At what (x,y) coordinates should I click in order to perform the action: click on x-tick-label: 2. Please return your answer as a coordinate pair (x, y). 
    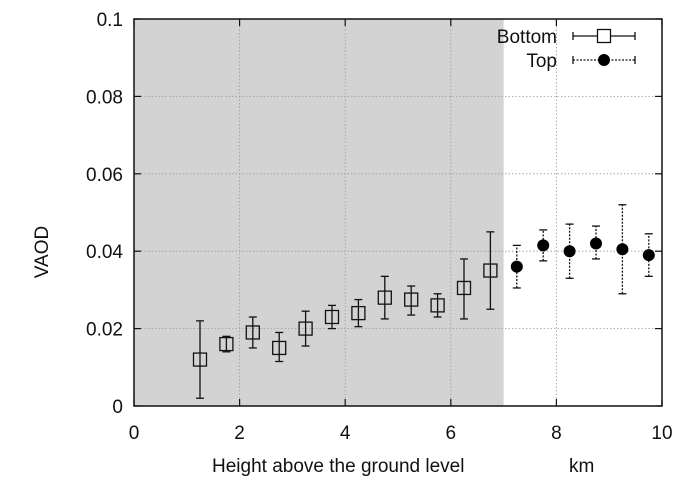
    Looking at the image, I should click on (239, 433).